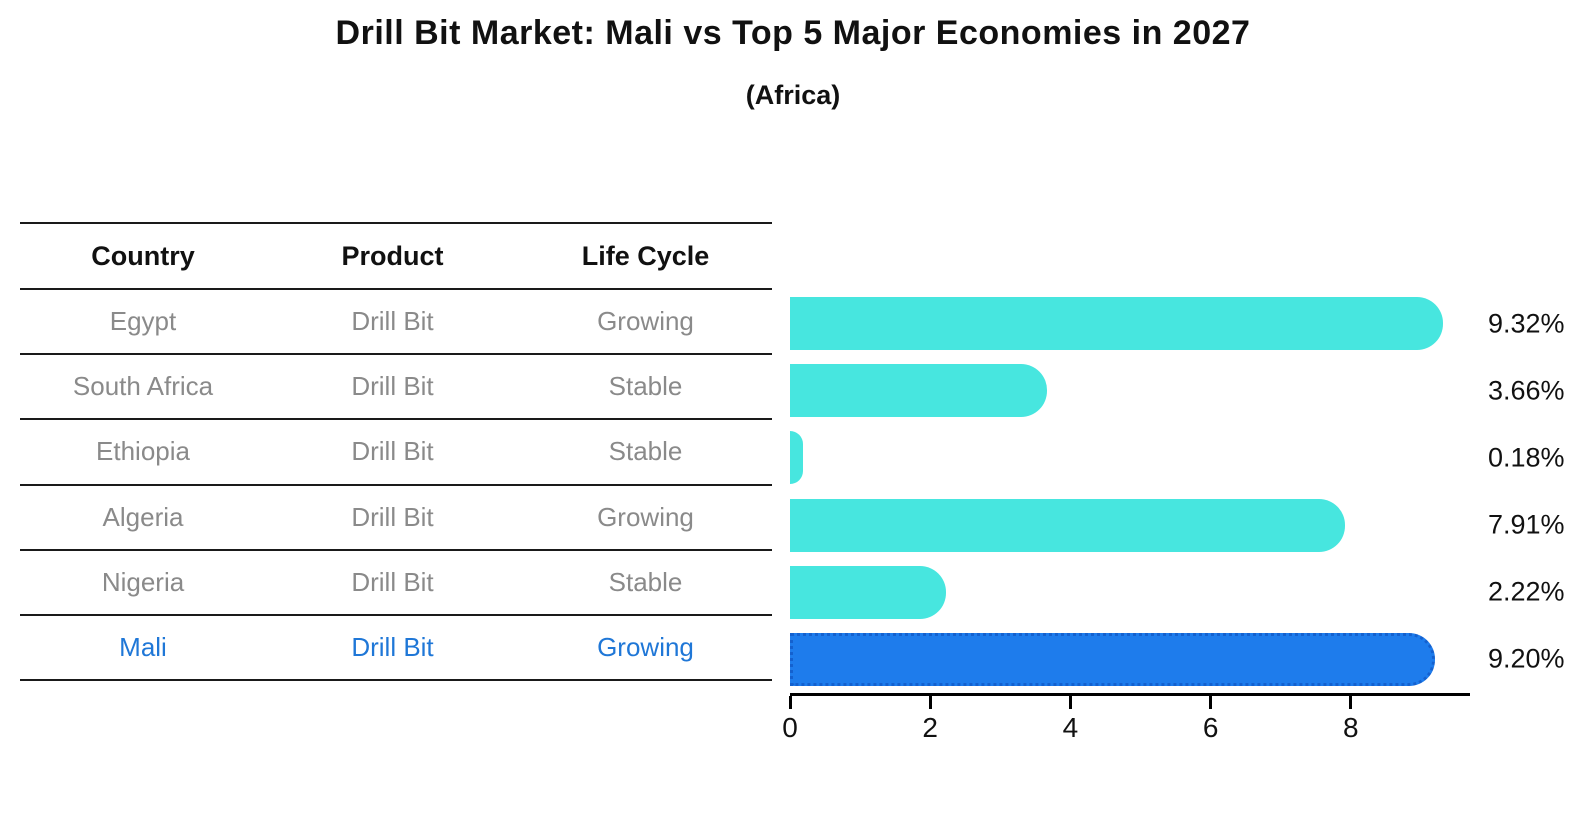 This screenshot has height=823, width=1586. I want to click on table-row-nigeria: Nigeria Drill Bit Stable, so click(396, 583).